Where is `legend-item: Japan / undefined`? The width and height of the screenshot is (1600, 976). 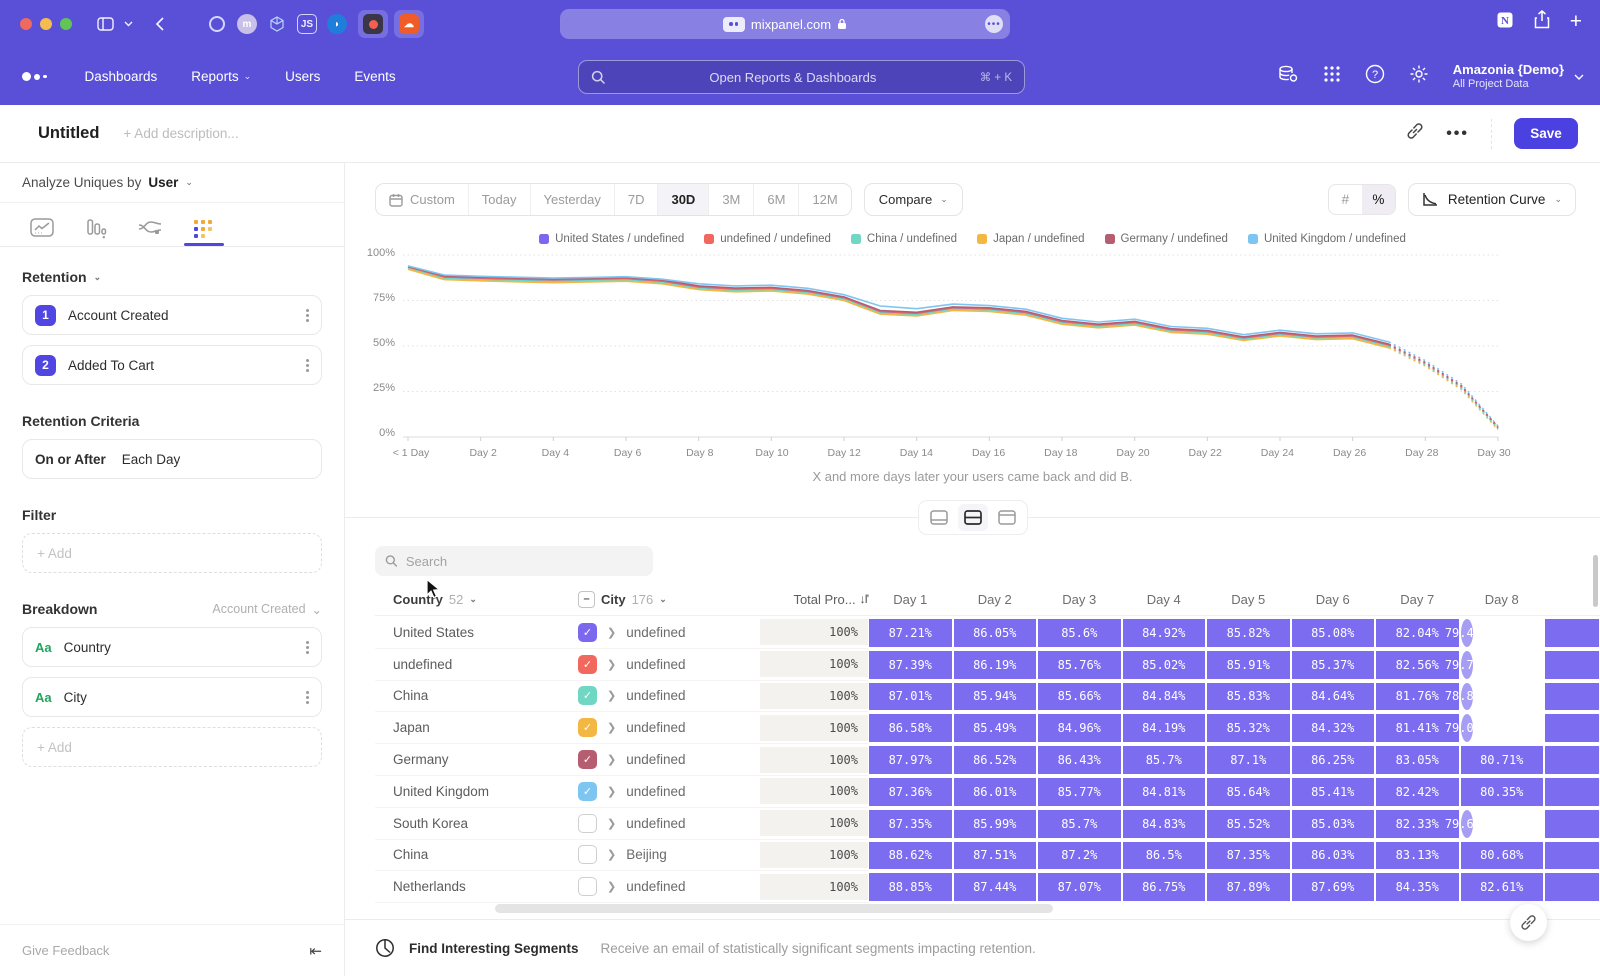 legend-item: Japan / undefined is located at coordinates (1031, 239).